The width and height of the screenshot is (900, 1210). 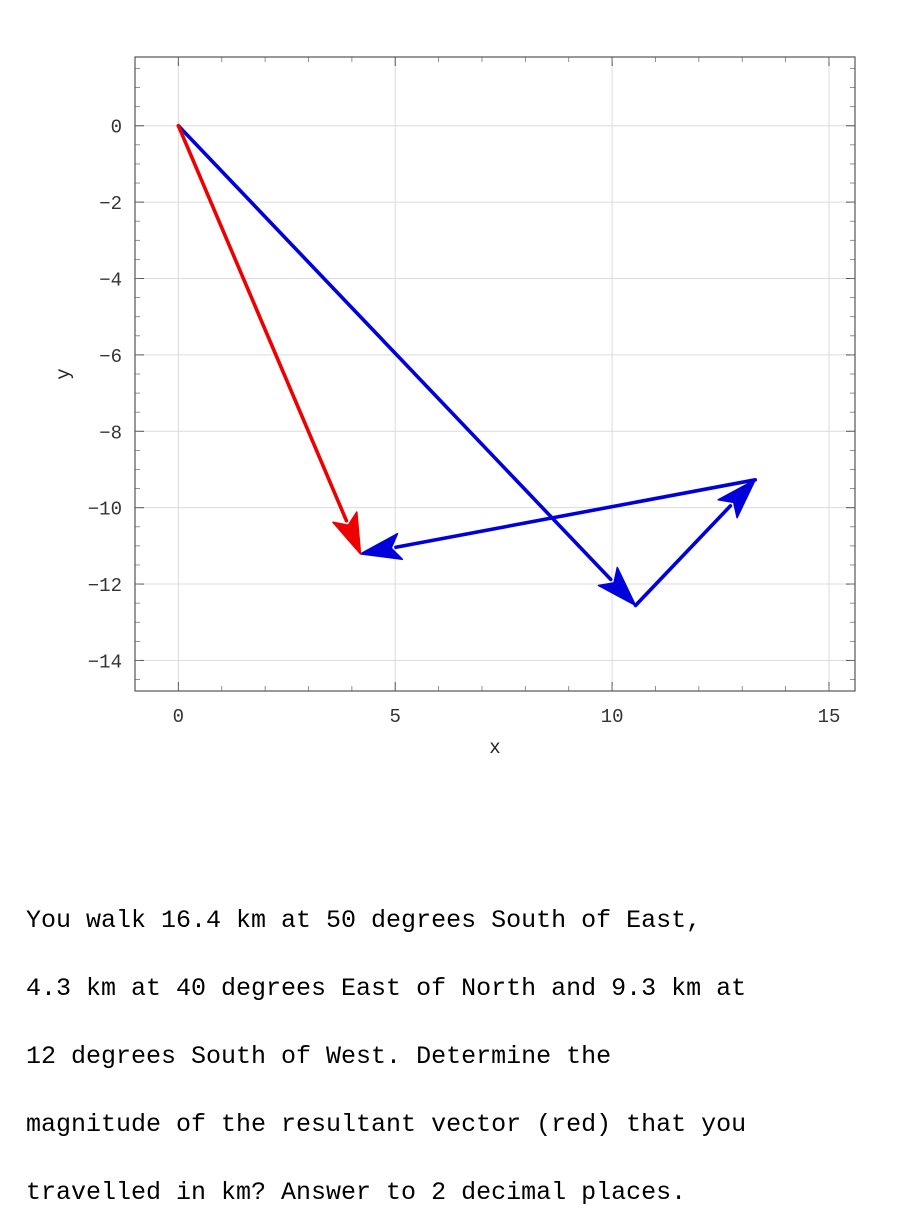 What do you see at coordinates (319, 1056) in the screenshot?
I see `question-line: 12 degrees South of West. Determine the` at bounding box center [319, 1056].